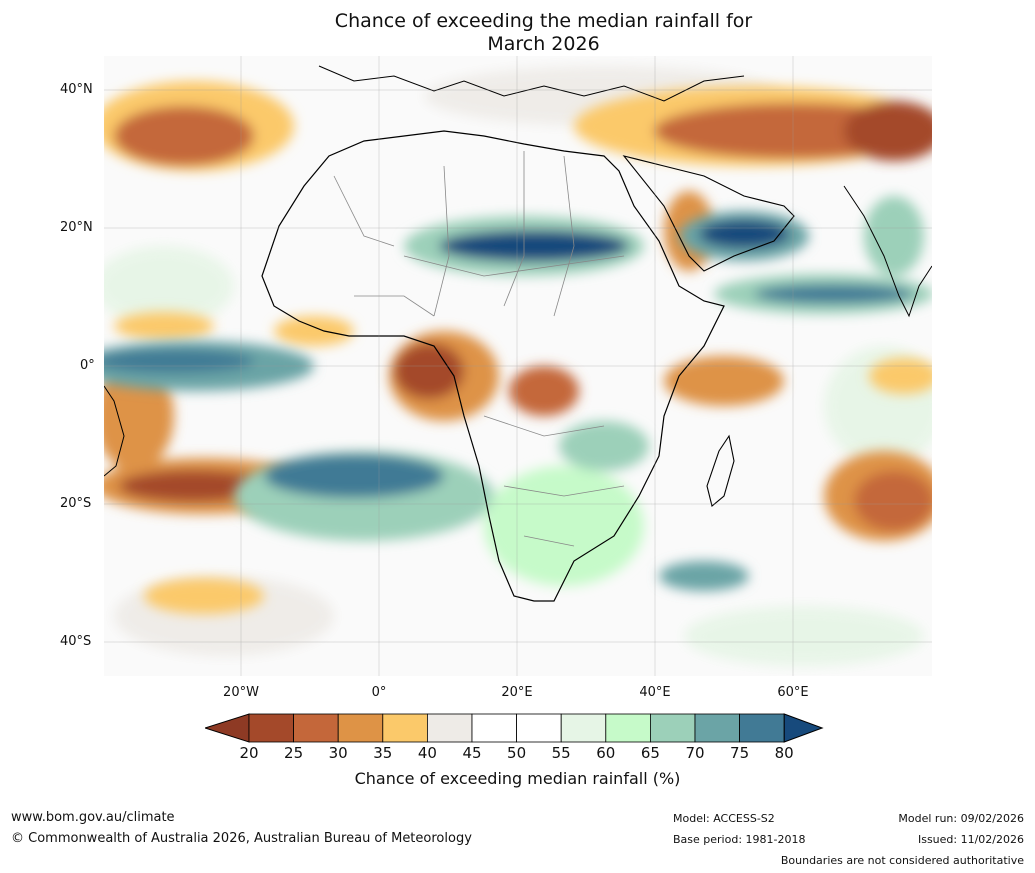  Describe the element at coordinates (517, 778) in the screenshot. I see `colorbar-label: Chance of exceeding median rainfall (%)` at that location.